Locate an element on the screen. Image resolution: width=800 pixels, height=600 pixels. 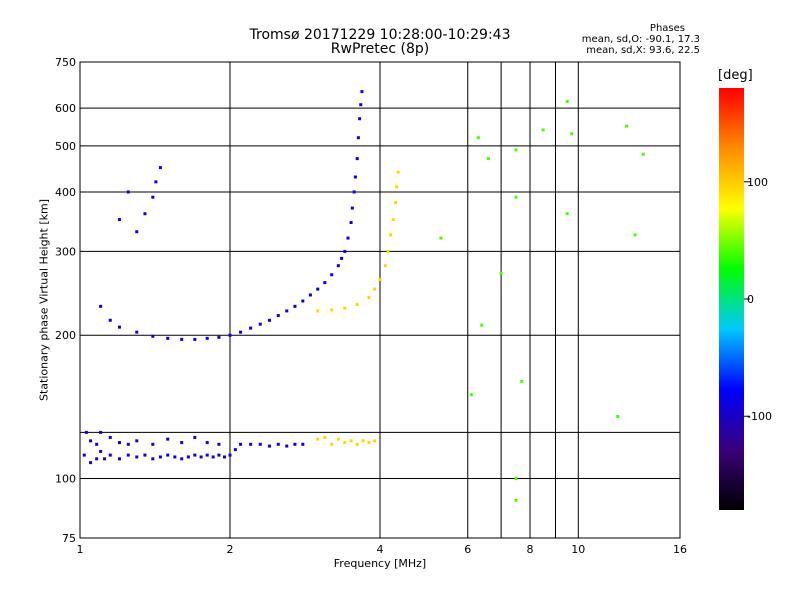
y-tick-label: 200 is located at coordinates (65, 335).